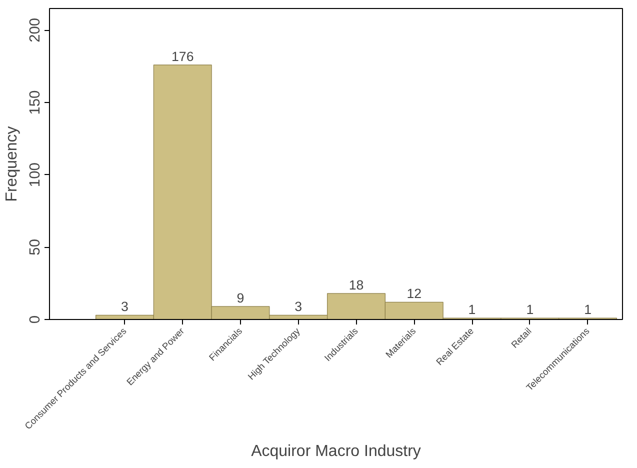  Describe the element at coordinates (414, 294) in the screenshot. I see `data-label: 12` at that location.